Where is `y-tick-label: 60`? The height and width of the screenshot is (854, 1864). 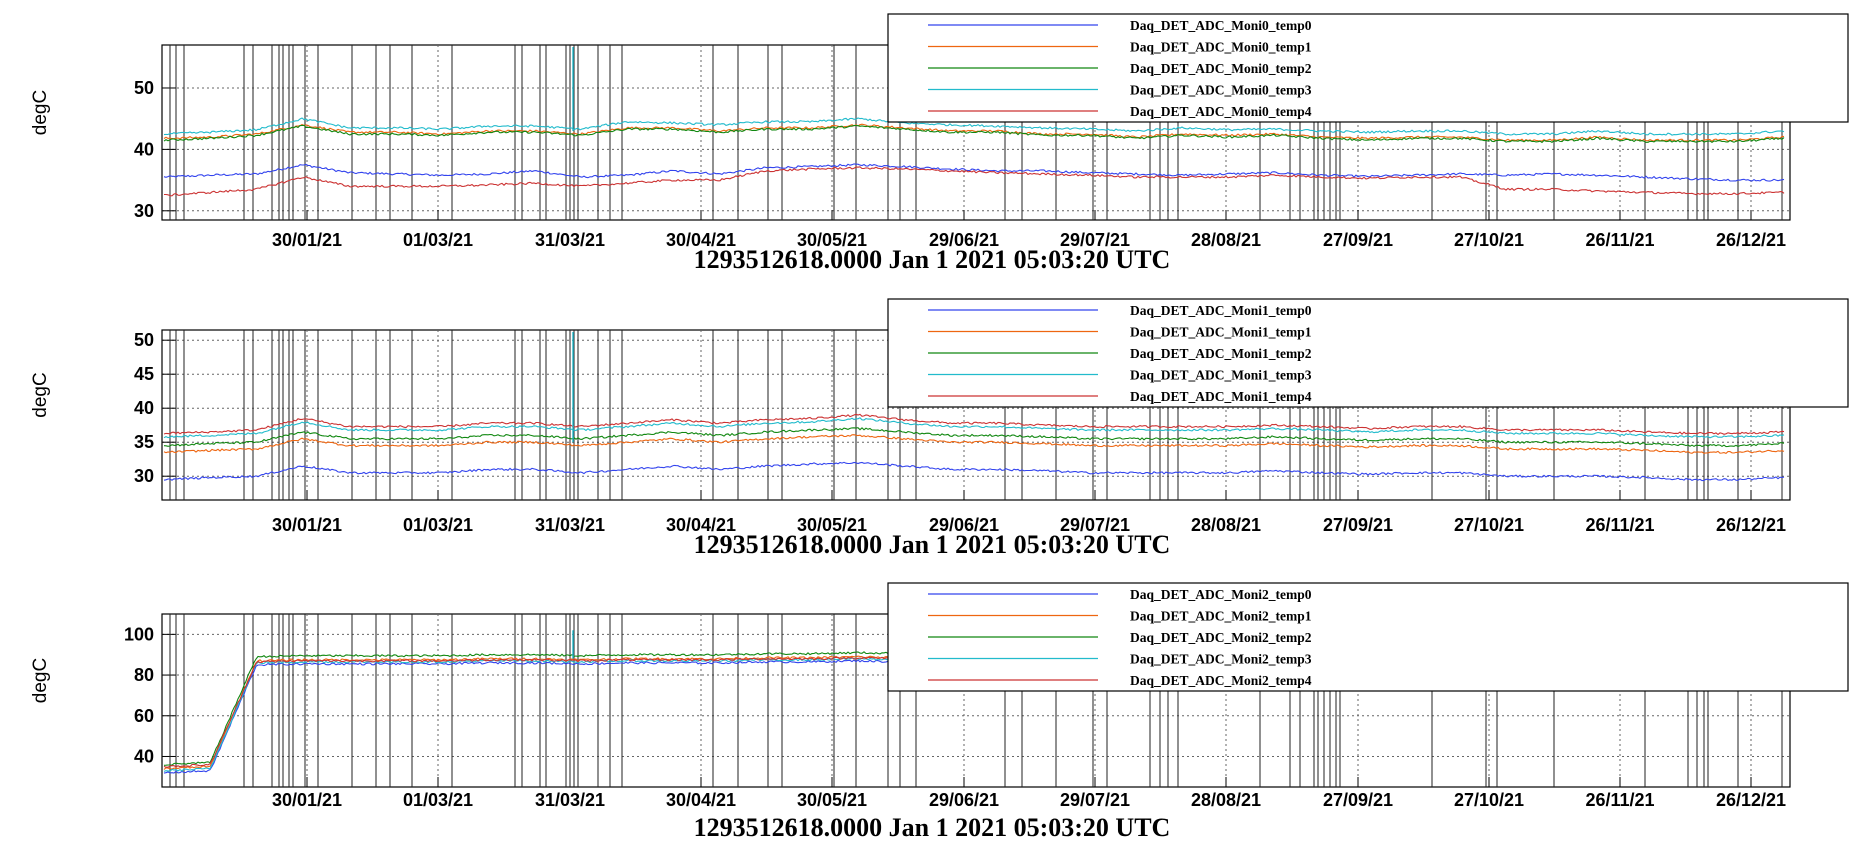
y-tick-label: 60 is located at coordinates (144, 716).